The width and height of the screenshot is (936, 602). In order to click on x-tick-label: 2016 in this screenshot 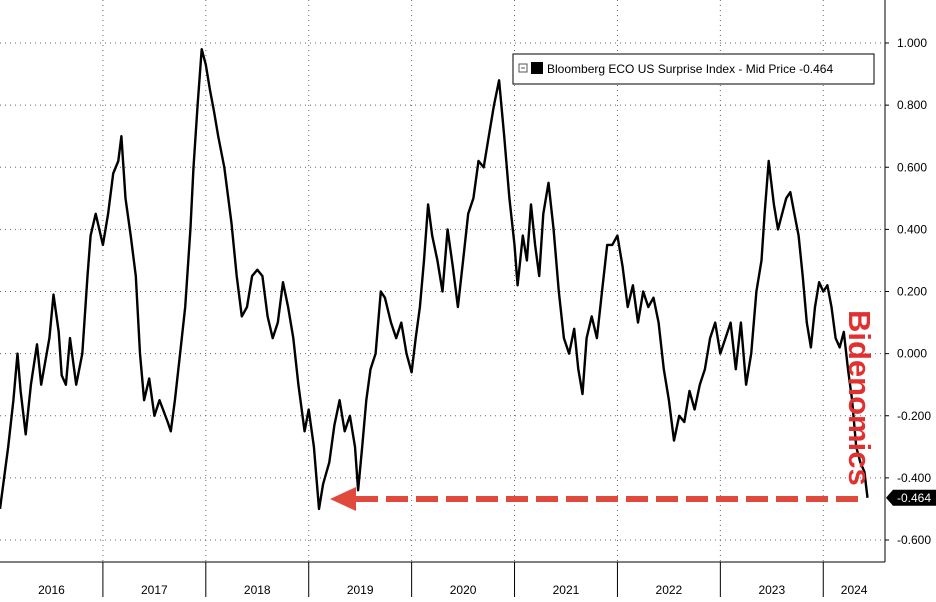, I will do `click(51, 590)`.